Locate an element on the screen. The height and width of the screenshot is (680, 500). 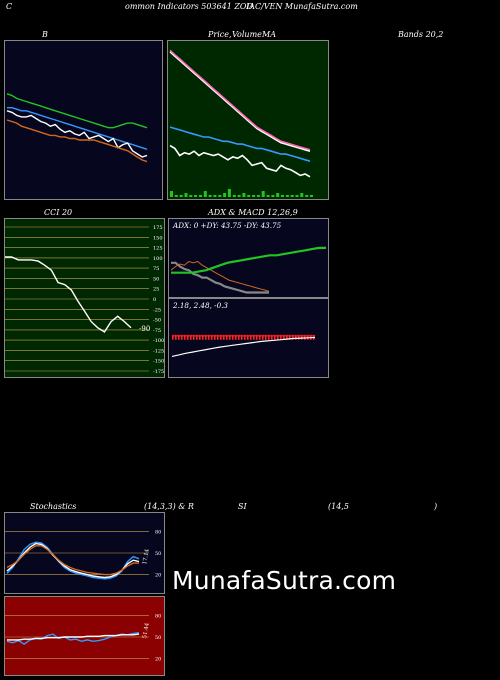
cci-tick-label: -75 is located at coordinates (157, 331).